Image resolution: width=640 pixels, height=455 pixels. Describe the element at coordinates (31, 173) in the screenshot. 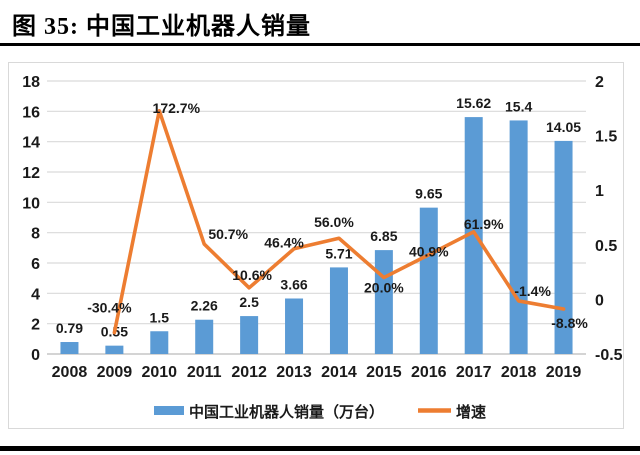

I see `left-axis-tick: 12` at that location.